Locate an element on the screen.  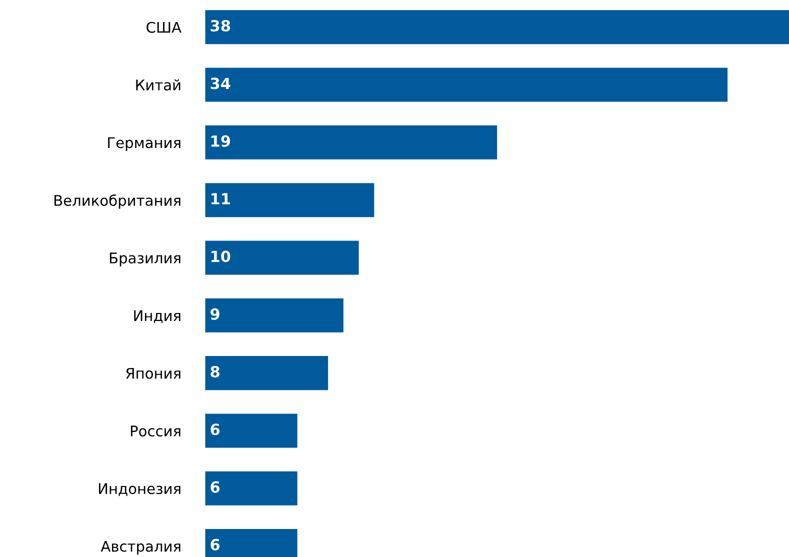
data-label: 38 is located at coordinates (220, 26).